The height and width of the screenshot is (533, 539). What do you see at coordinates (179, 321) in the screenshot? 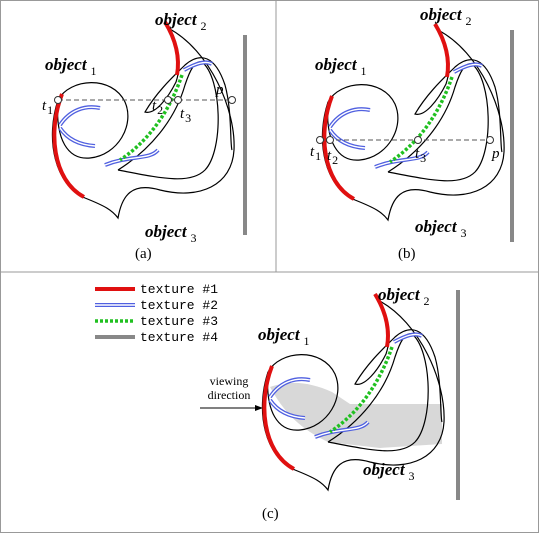
I see `legend-label: texture #3` at bounding box center [179, 321].